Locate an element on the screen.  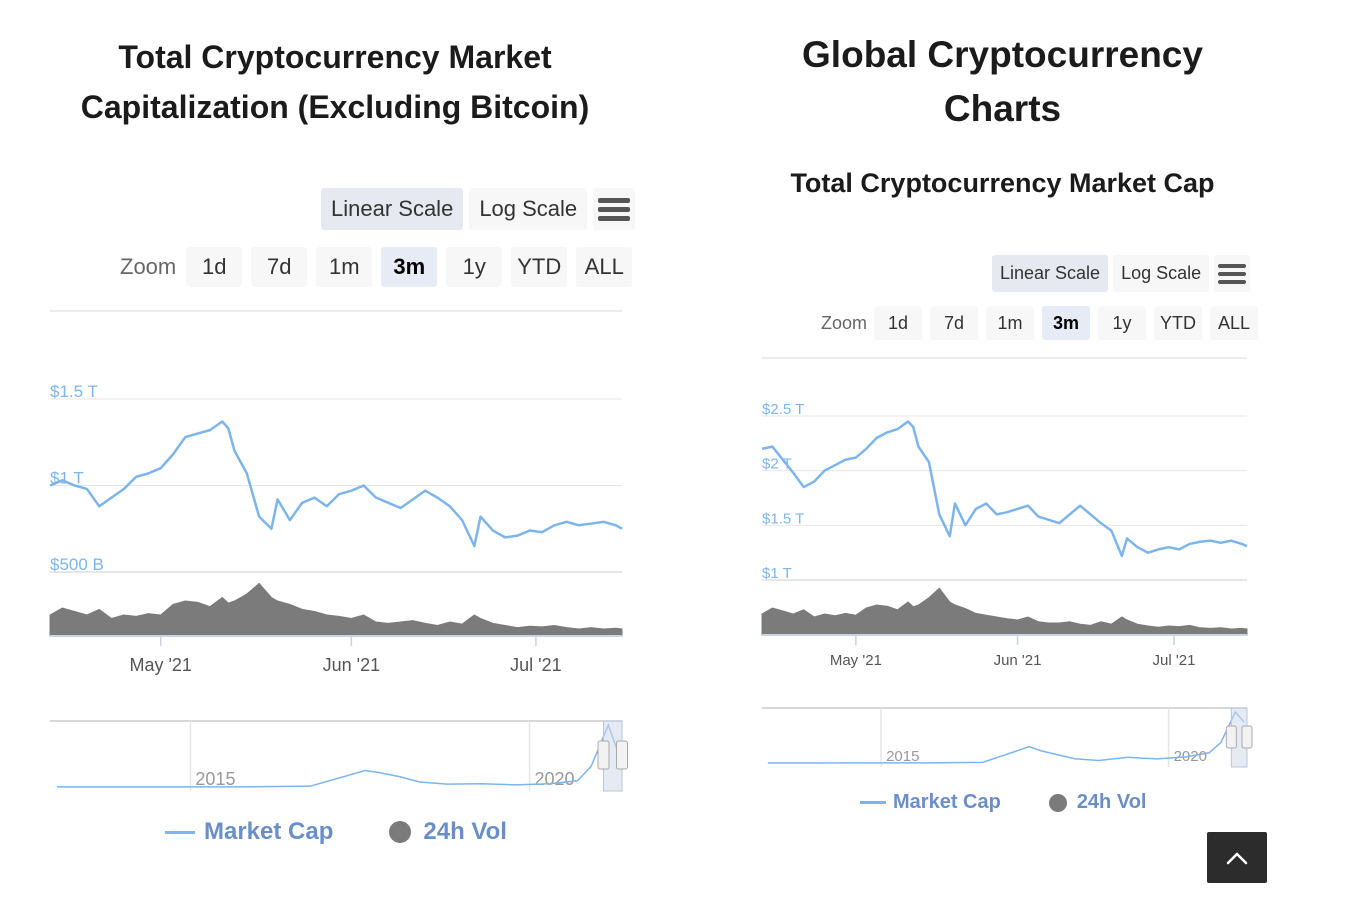
navigator-year-label: 2015 is located at coordinates (215, 779).